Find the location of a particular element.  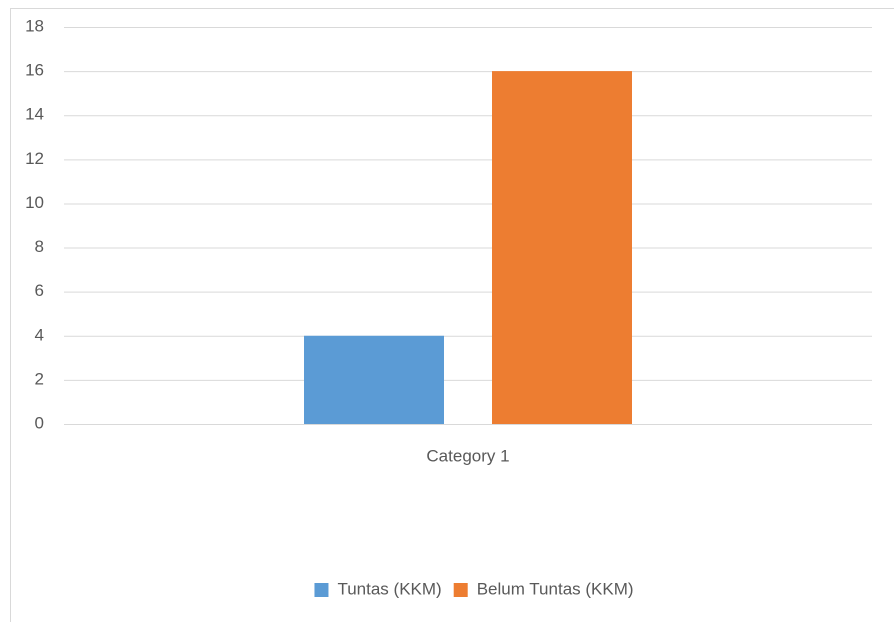

y-tick-label: 14 is located at coordinates (34, 114).